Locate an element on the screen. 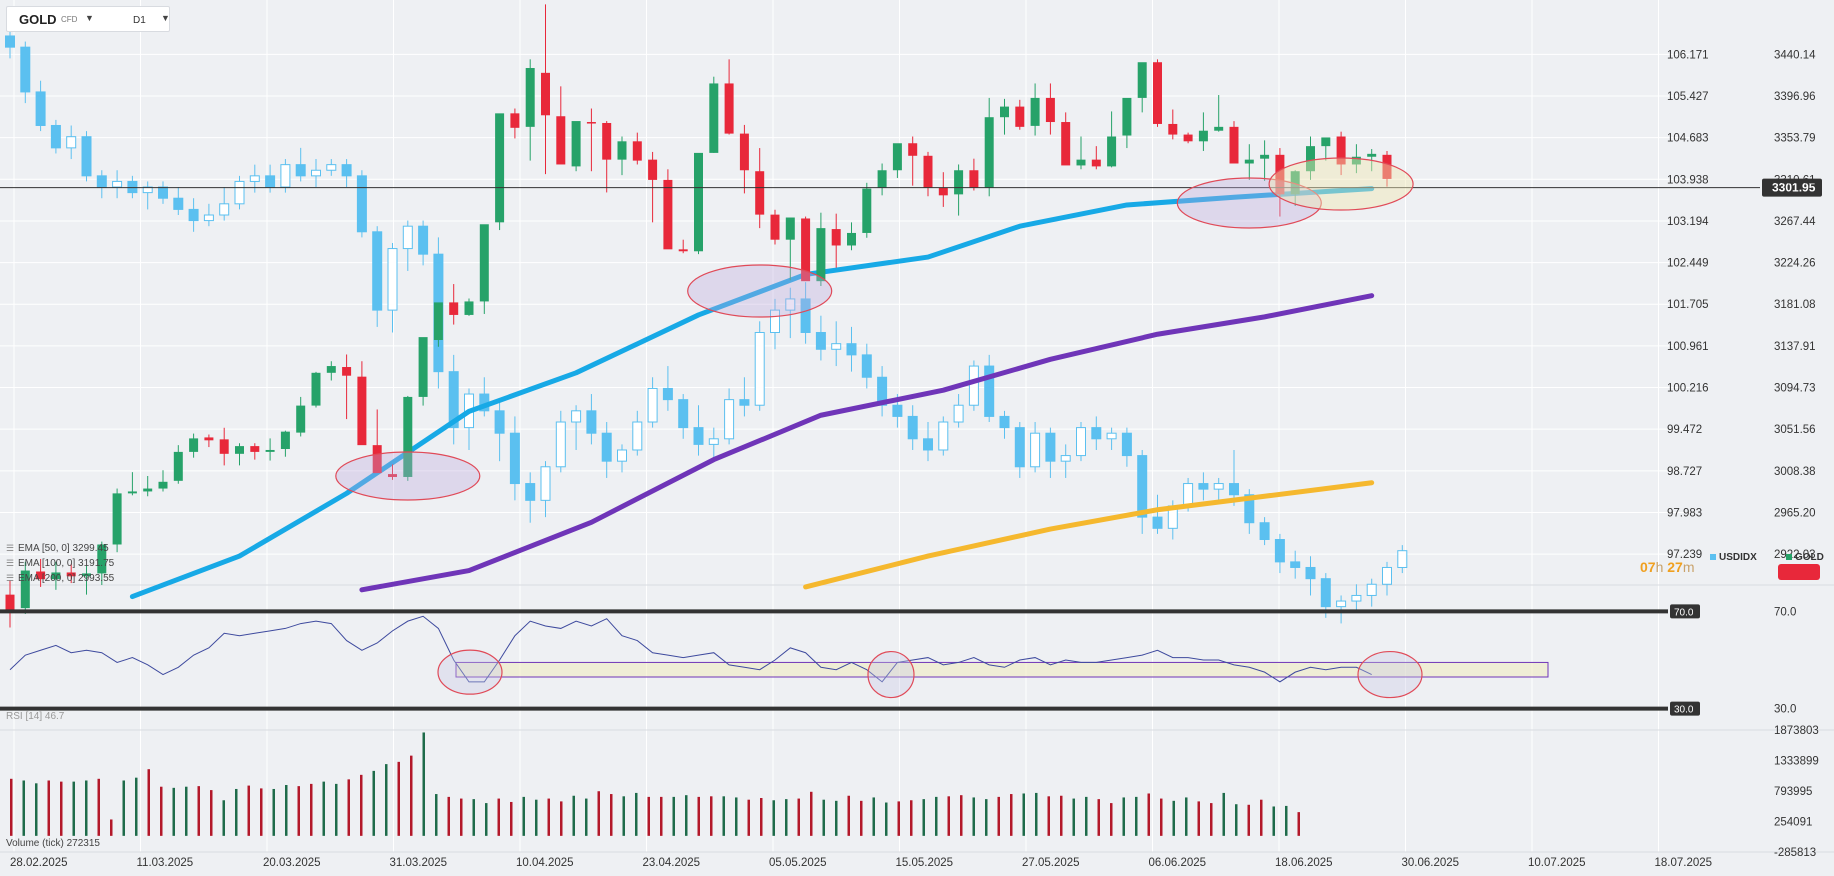 The image size is (1834, 876). timeframe-chevron-down-icon: ▼ is located at coordinates (165, 18).